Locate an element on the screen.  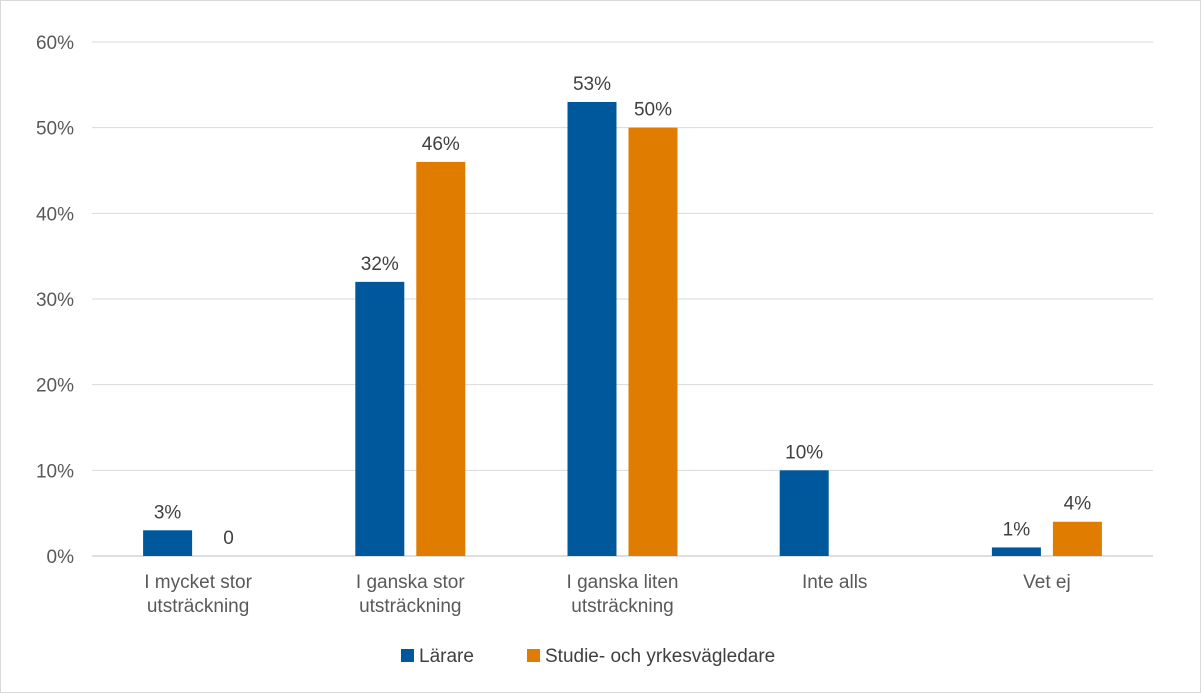
x-tick-label: I mycket stor utsträckning is located at coordinates (198, 594).